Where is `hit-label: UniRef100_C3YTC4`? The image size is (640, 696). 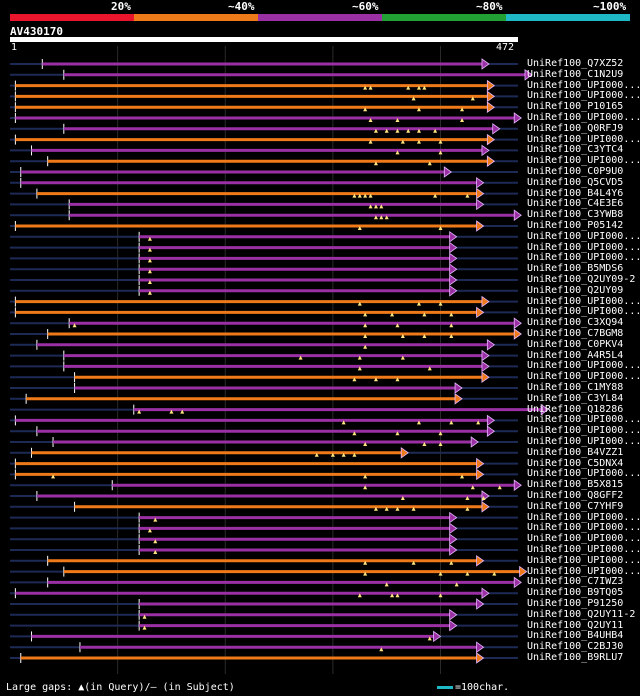
hit-label: UniRef100_C3YTC4 is located at coordinates (575, 150).